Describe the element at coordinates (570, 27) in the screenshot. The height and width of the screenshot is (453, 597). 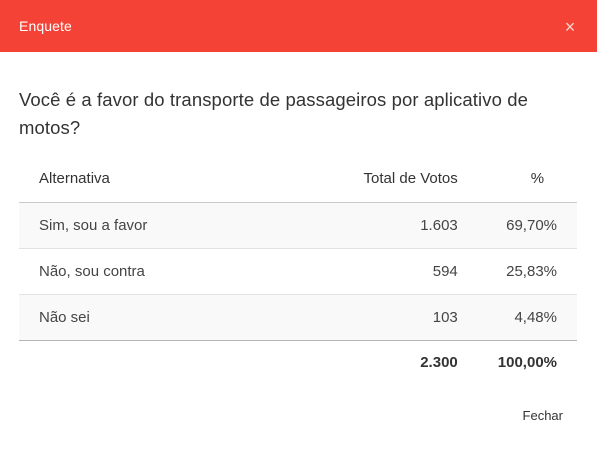
I see `close-icon: ×` at that location.